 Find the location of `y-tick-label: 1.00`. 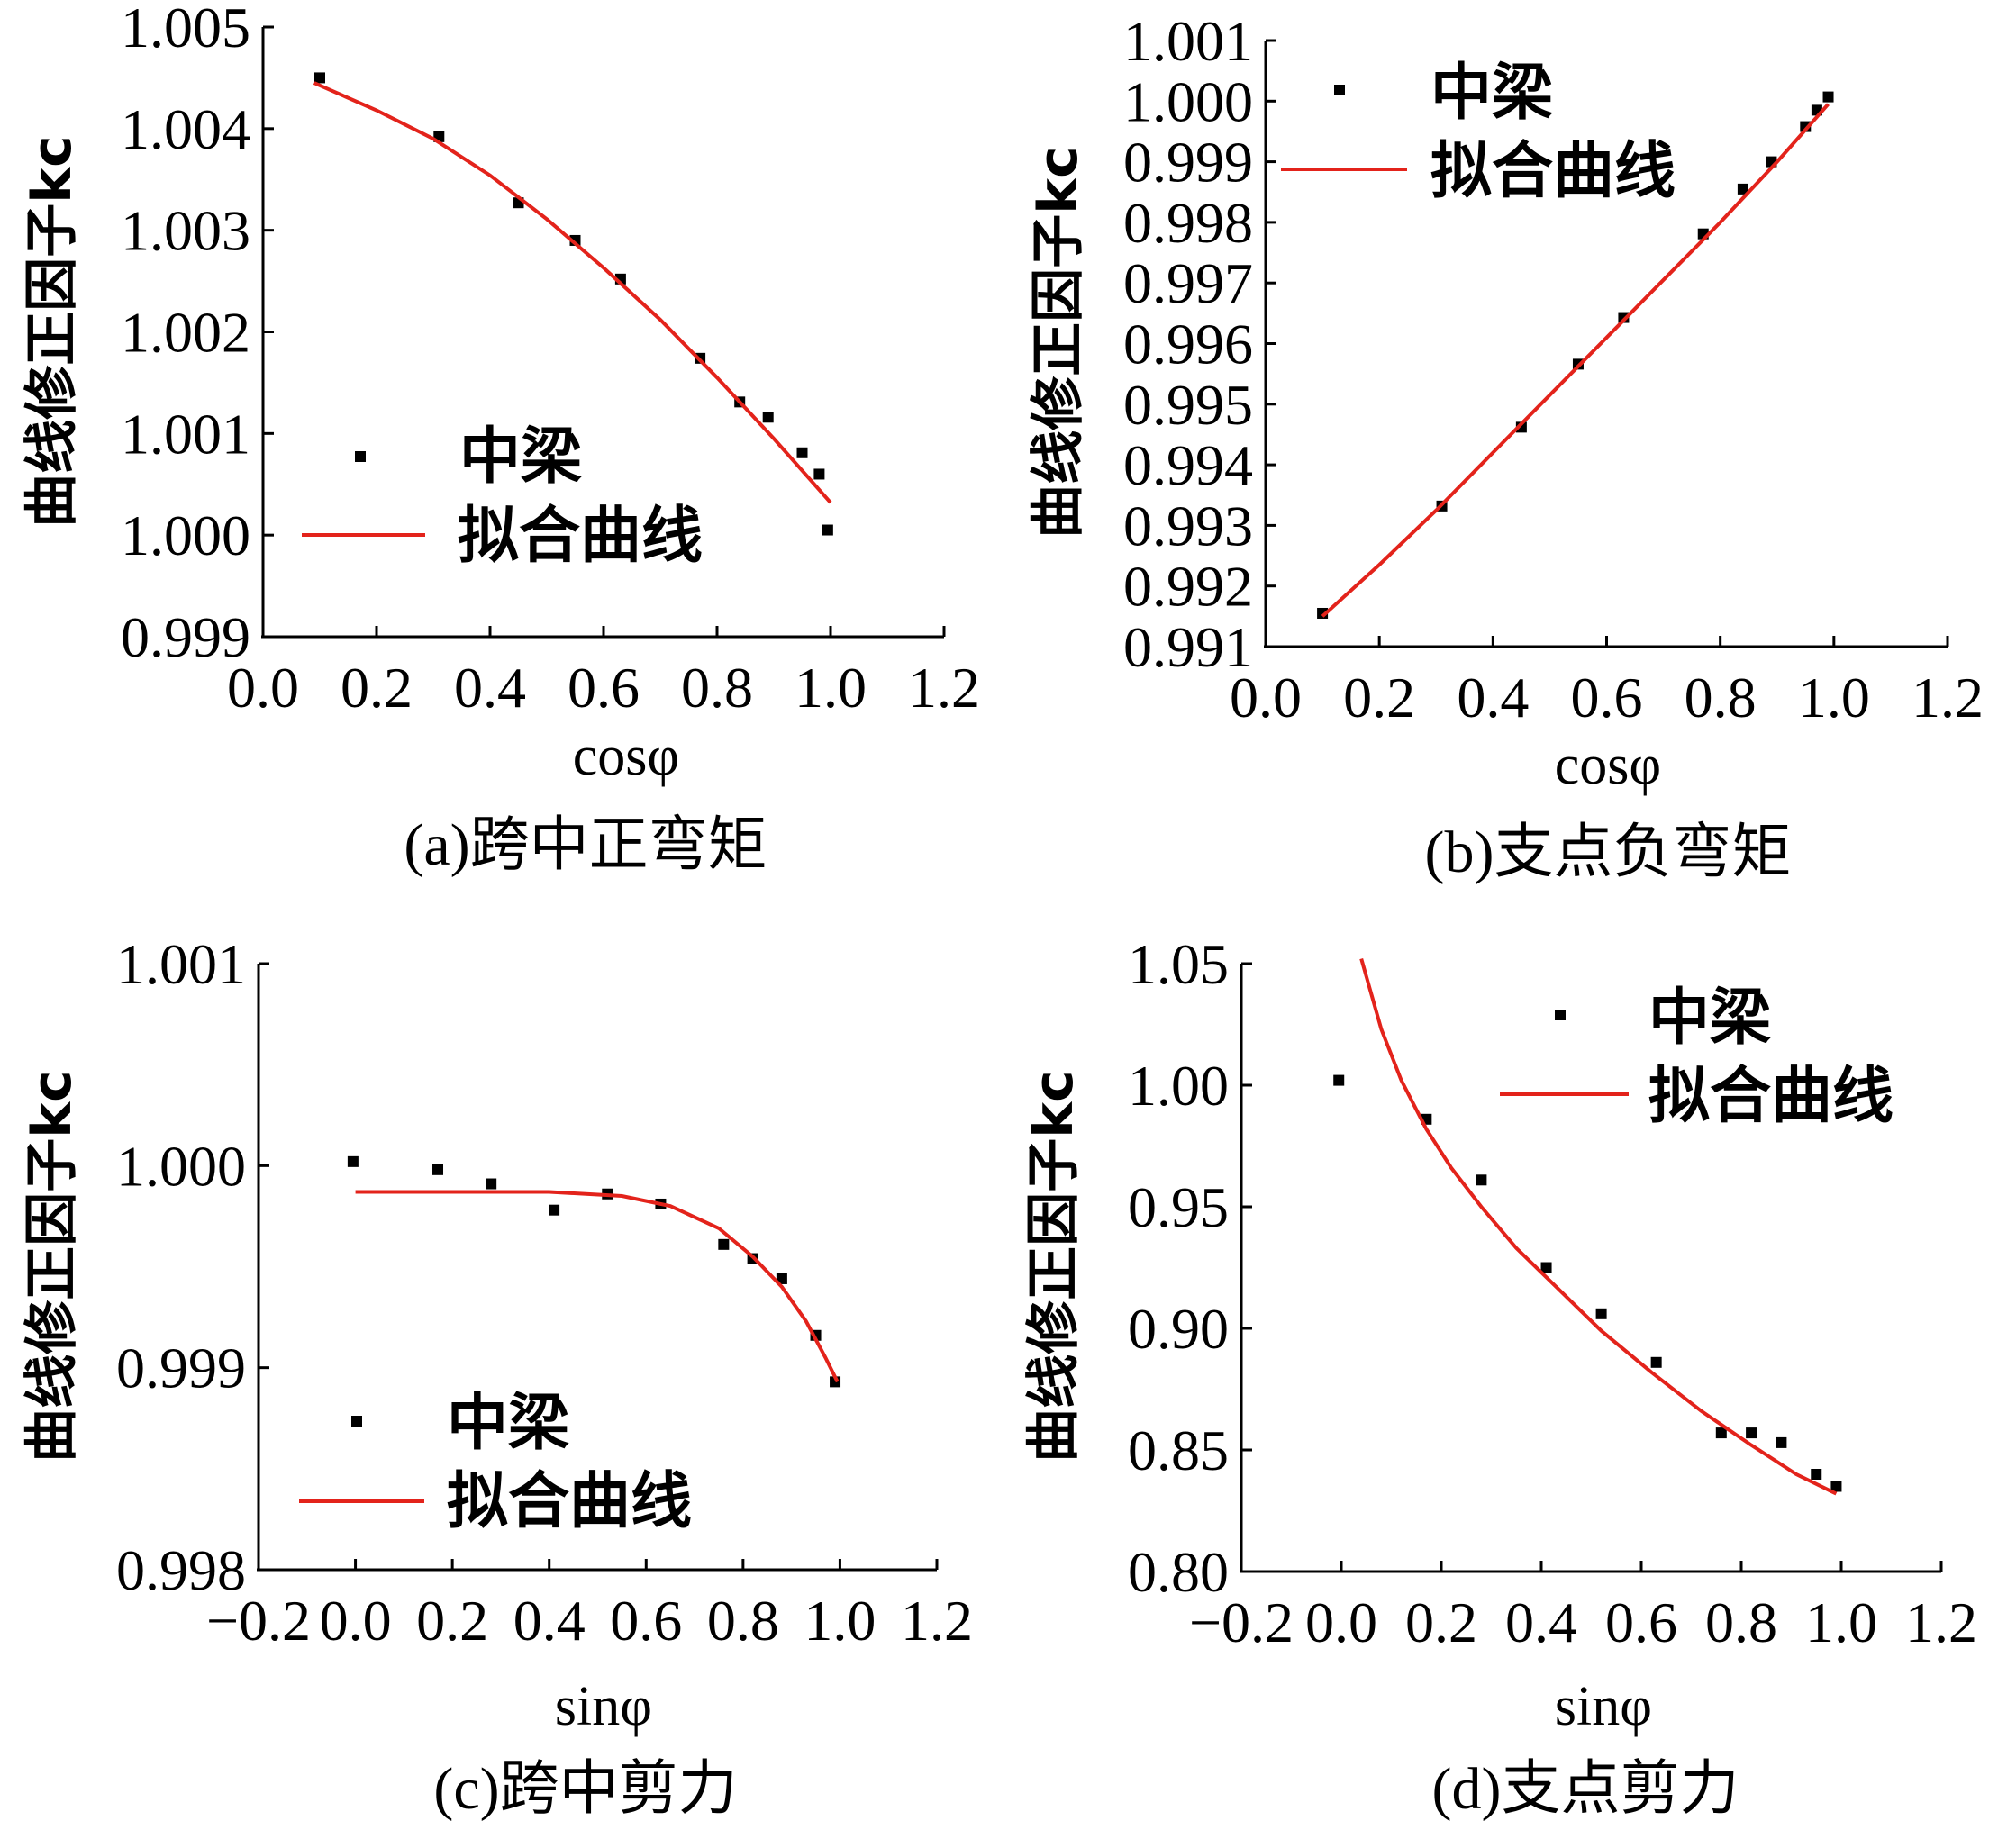

y-tick-label: 1.00 is located at coordinates (1178, 1086).